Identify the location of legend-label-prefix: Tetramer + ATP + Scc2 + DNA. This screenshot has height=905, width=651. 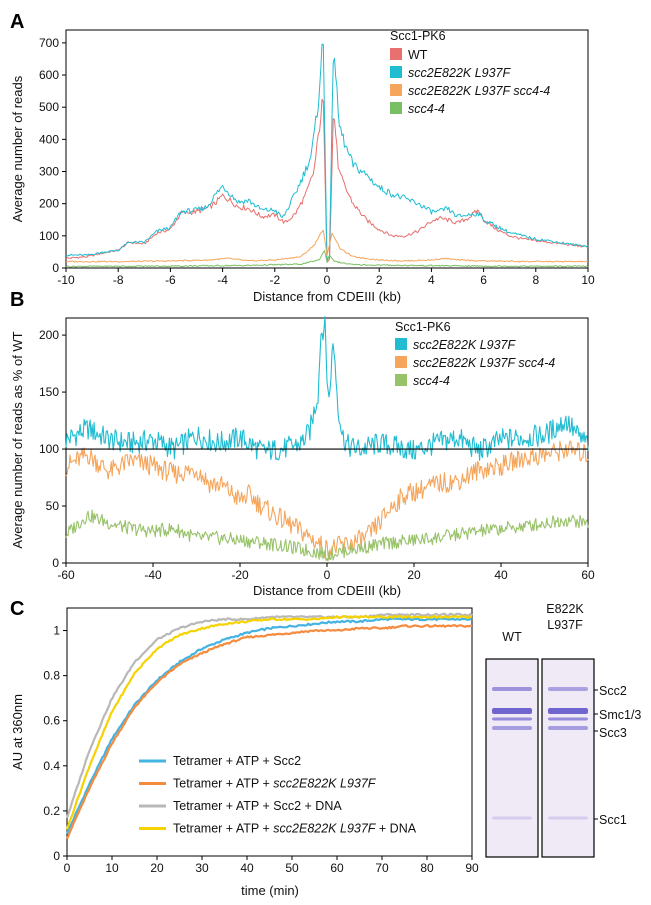
(257, 806).